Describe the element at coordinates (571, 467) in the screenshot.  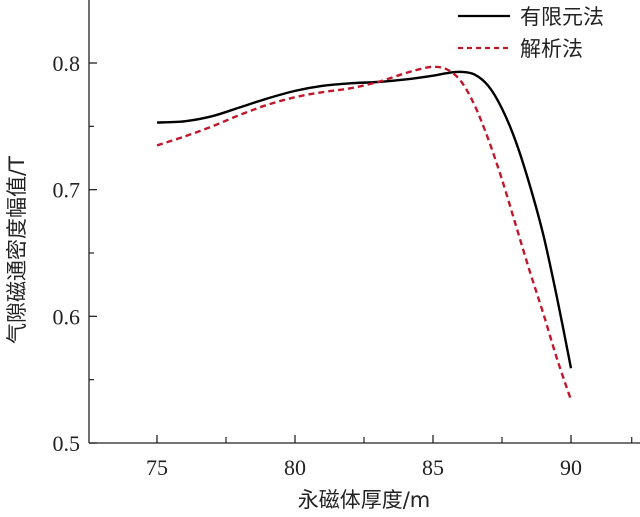
I see `x-tick-label: 90` at that location.